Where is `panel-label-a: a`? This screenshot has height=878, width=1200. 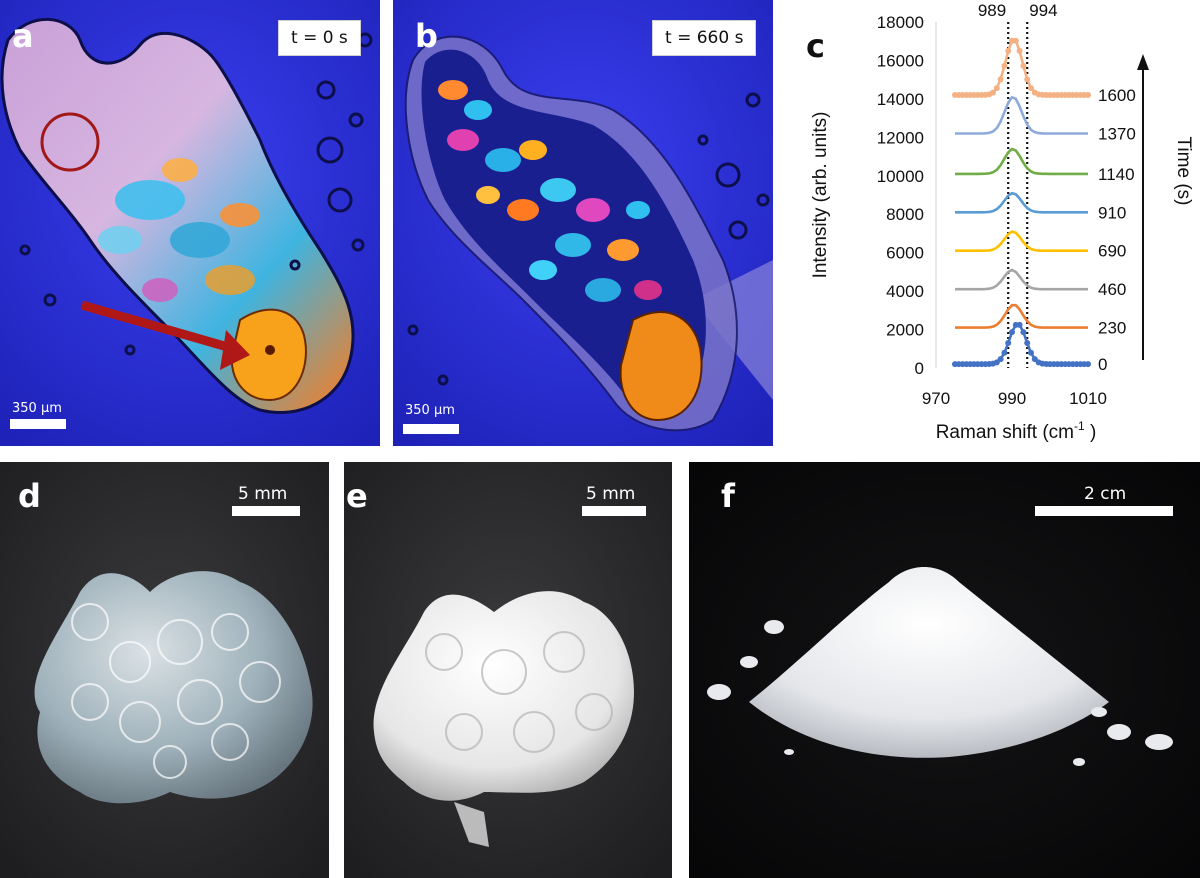
panel-label-a: a is located at coordinates (23, 36).